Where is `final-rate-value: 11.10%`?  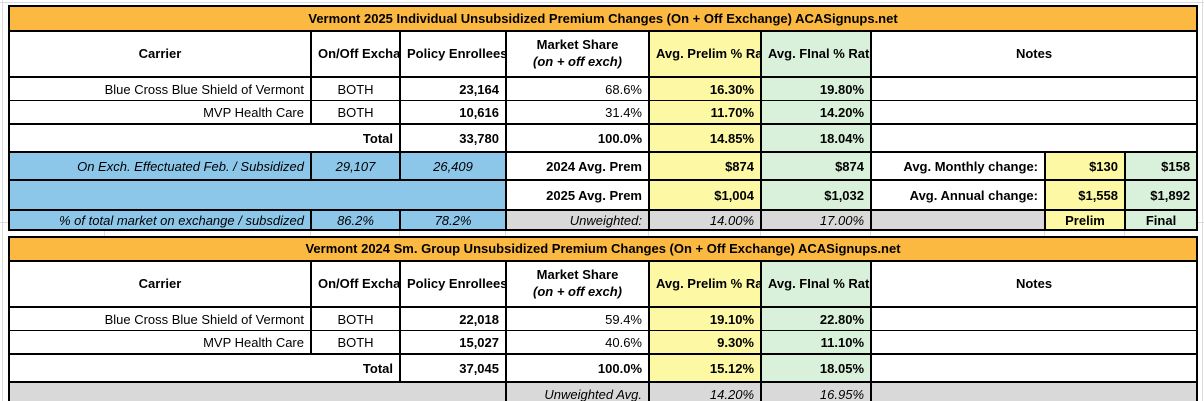
final-rate-value: 11.10% is located at coordinates (816, 342).